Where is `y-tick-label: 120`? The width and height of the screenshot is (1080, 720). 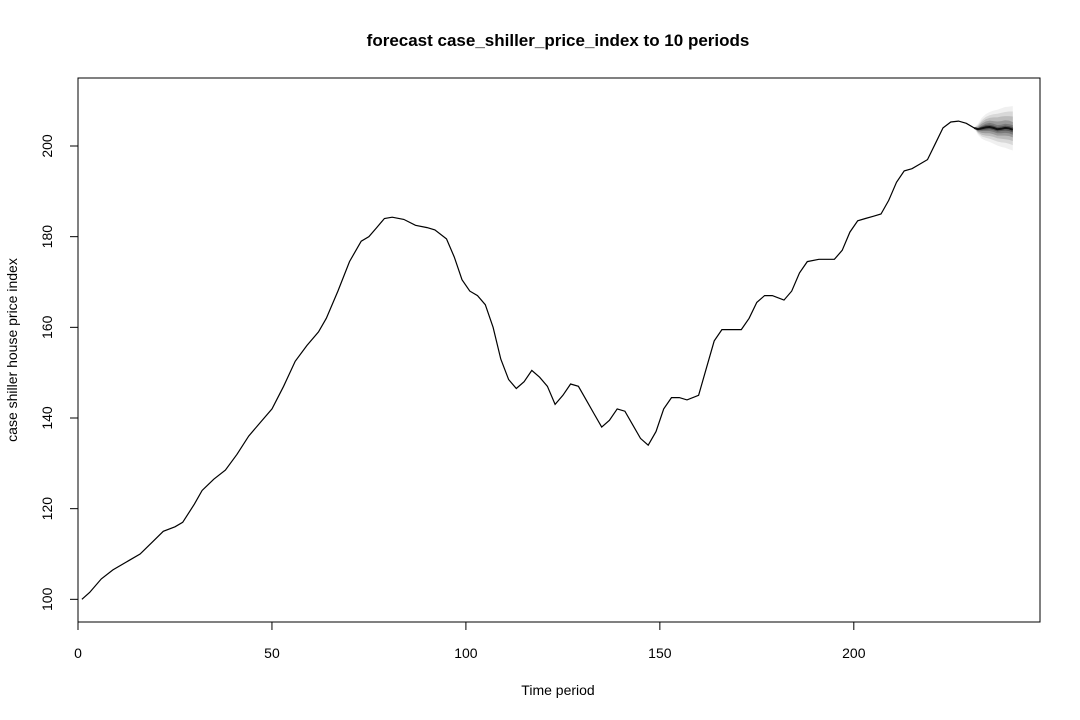 y-tick-label: 120 is located at coordinates (47, 509).